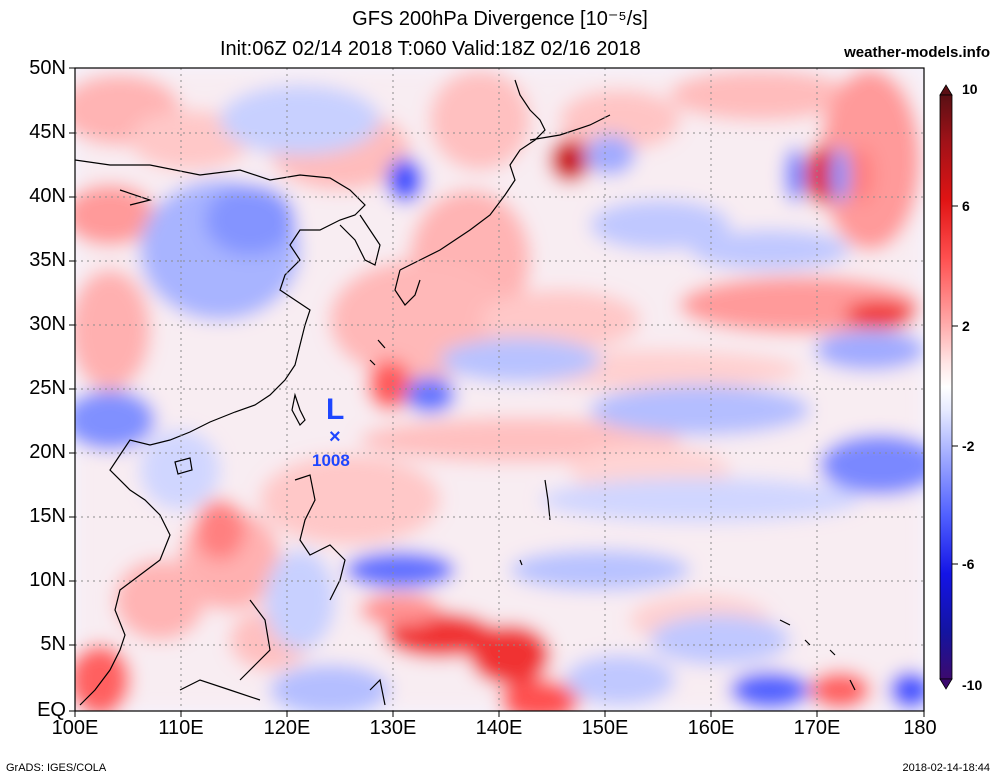 This screenshot has width=1000, height=779. Describe the element at coordinates (966, 326) in the screenshot. I see `colorbar-label-2: 2` at that location.